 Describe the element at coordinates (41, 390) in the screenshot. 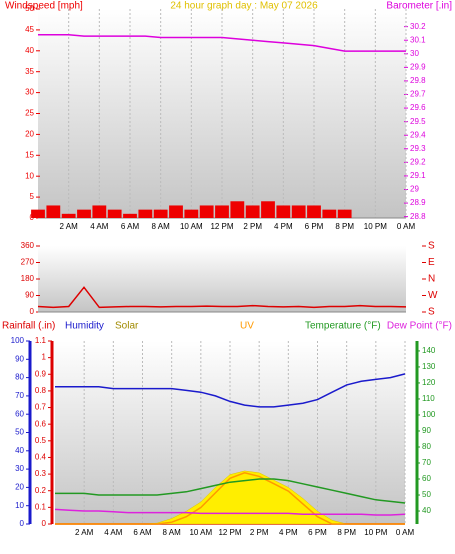

I see `tick-label: 0.8` at that location.